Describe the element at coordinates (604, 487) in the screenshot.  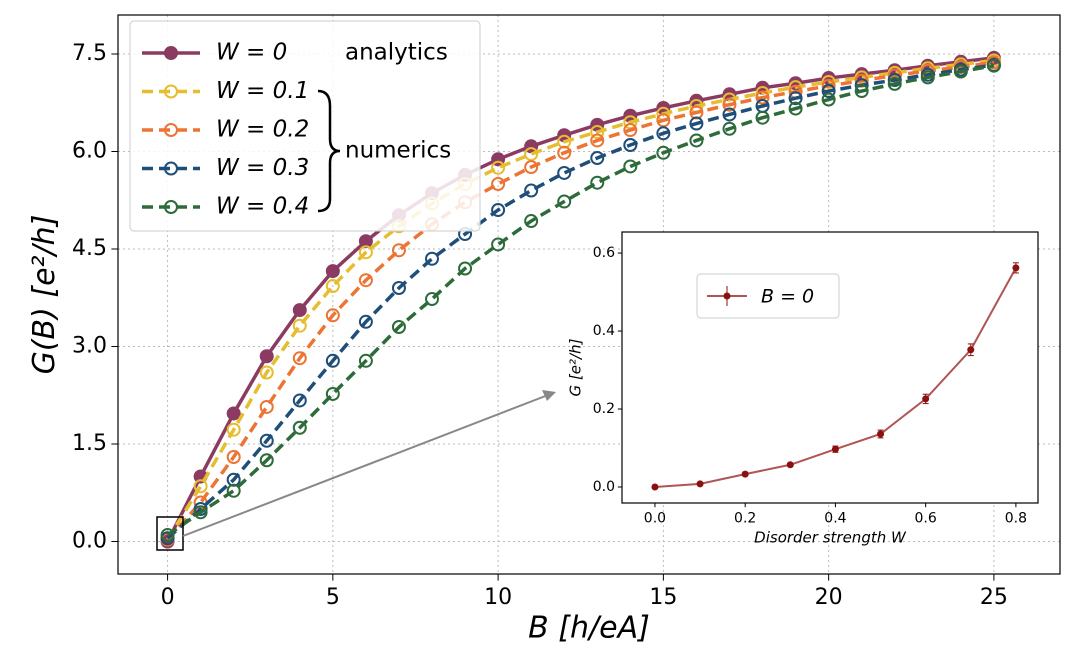
I see `y-tick-label: 0.0` at that location.